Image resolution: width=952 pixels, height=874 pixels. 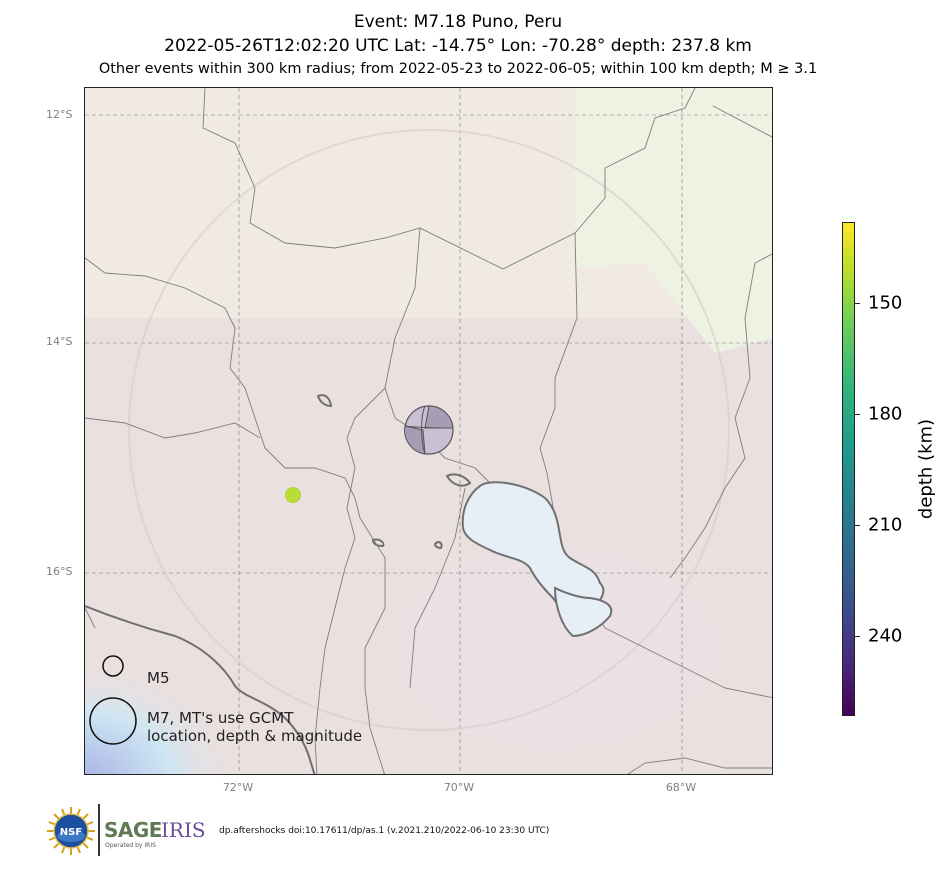 What do you see at coordinates (255, 736) in the screenshot?
I see `legend-label-m7-line2: location, depth & magnitude` at bounding box center [255, 736].